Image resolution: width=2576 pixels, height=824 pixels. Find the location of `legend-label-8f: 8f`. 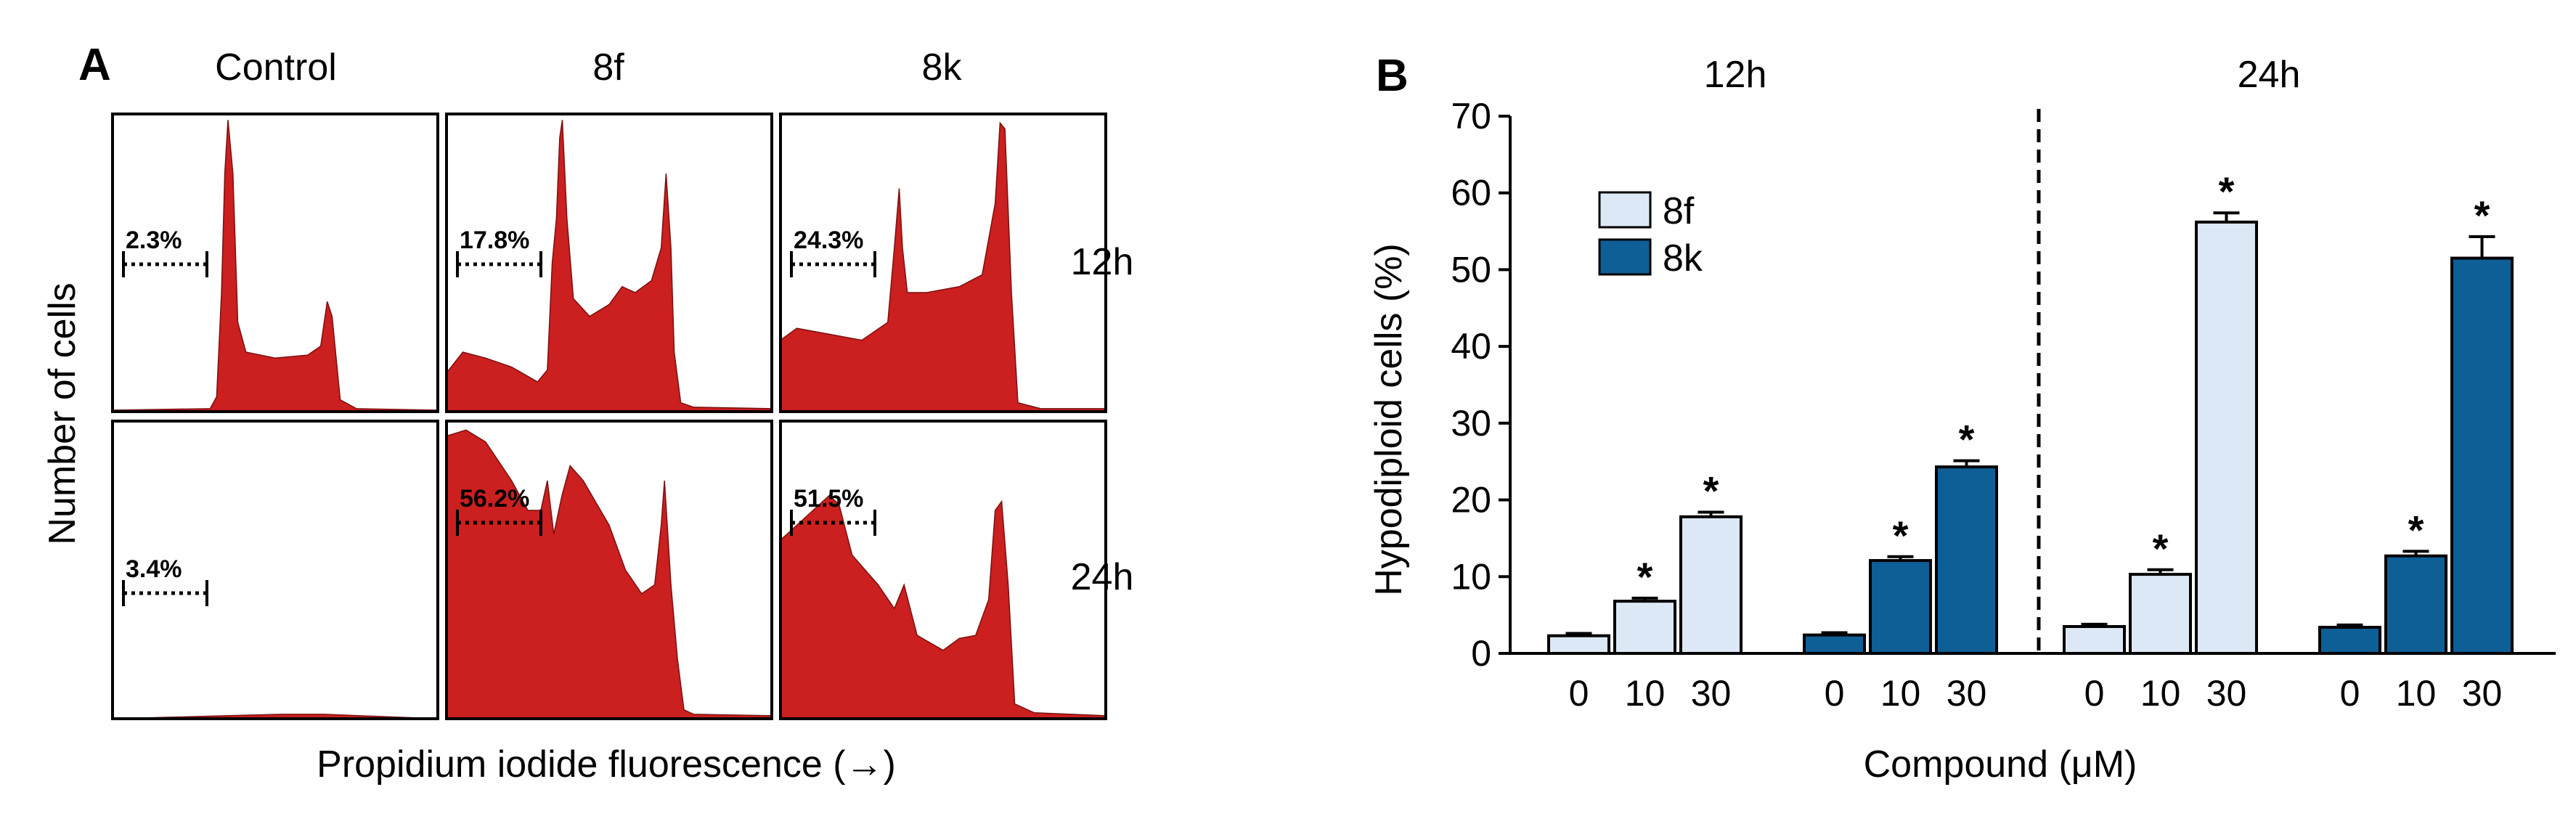

legend-label-8f: 8f is located at coordinates (1679, 211).